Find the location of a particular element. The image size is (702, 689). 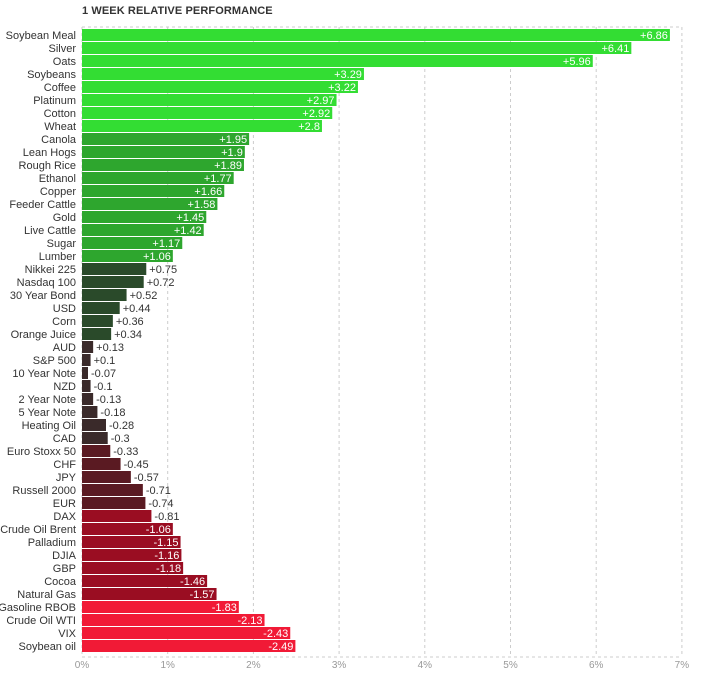

bar-value-label: +6.41 is located at coordinates (615, 49).